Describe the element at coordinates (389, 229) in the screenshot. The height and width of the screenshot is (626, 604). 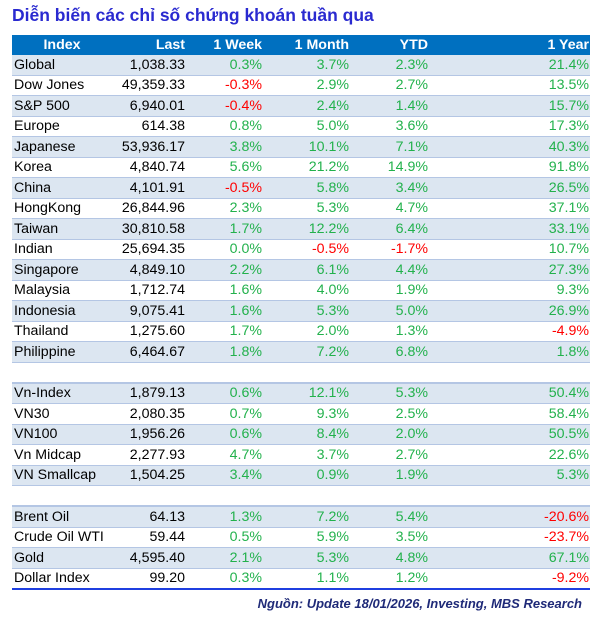
I see `ytd-change: 6.4%` at that location.